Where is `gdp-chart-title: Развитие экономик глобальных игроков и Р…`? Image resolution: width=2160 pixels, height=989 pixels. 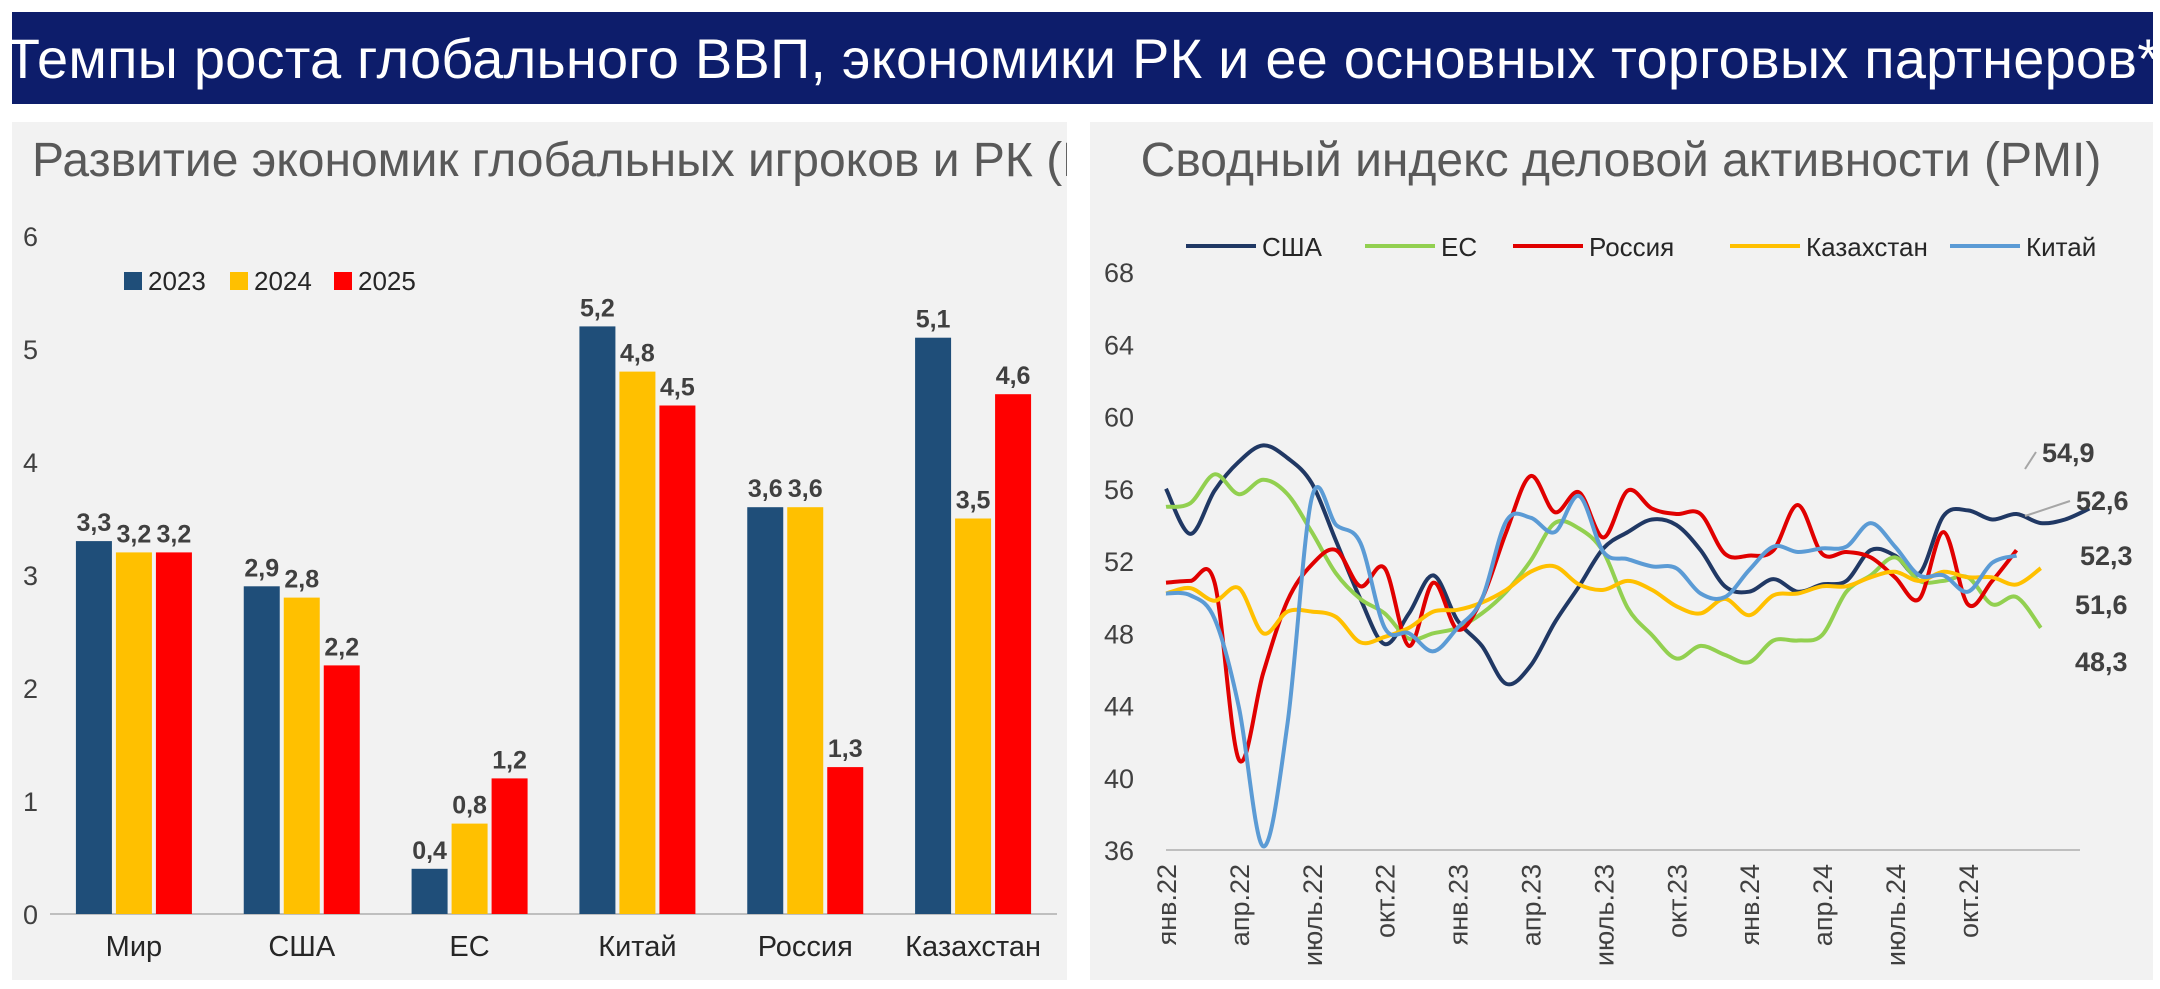
gdp-chart-title: Развитие экономик глобальных игроков и Р… is located at coordinates (549, 160).